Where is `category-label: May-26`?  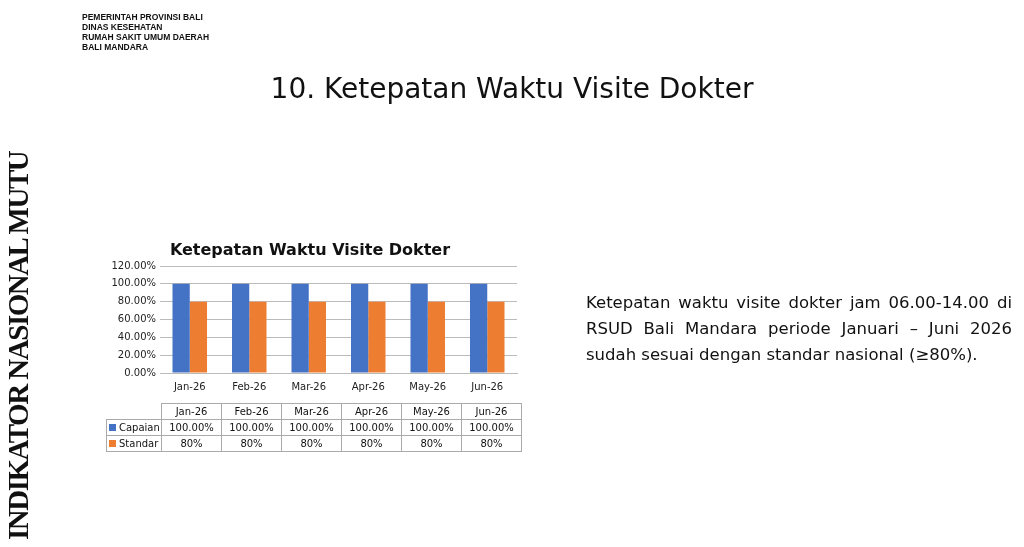
category-label: May-26 is located at coordinates (431, 411).